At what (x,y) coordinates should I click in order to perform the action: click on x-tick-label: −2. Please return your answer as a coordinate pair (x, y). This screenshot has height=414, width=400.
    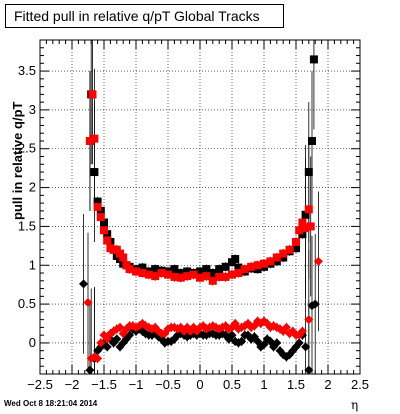
    Looking at the image, I should click on (72, 384).